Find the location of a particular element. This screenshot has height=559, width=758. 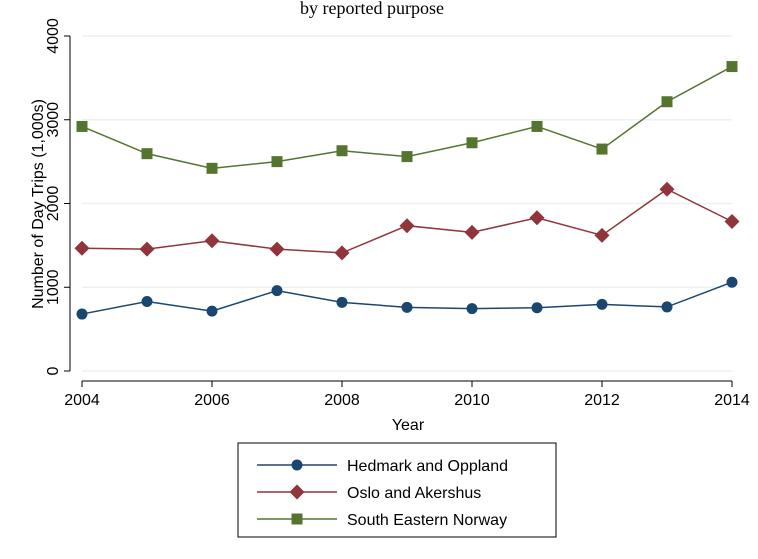

y-tick-label: 2000 is located at coordinates (53, 204).